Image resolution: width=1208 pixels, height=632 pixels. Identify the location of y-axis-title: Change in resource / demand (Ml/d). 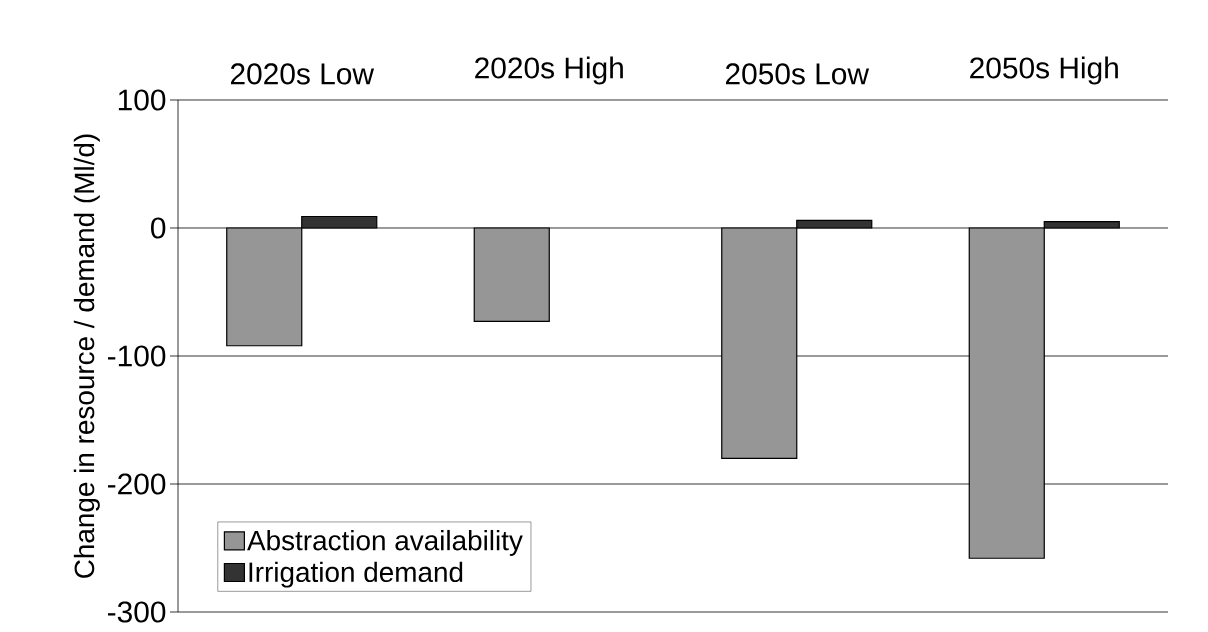
(86, 356).